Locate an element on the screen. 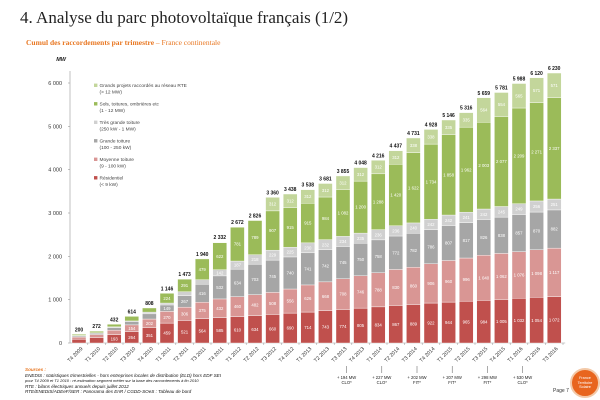  total-label: 614 is located at coordinates (132, 312).